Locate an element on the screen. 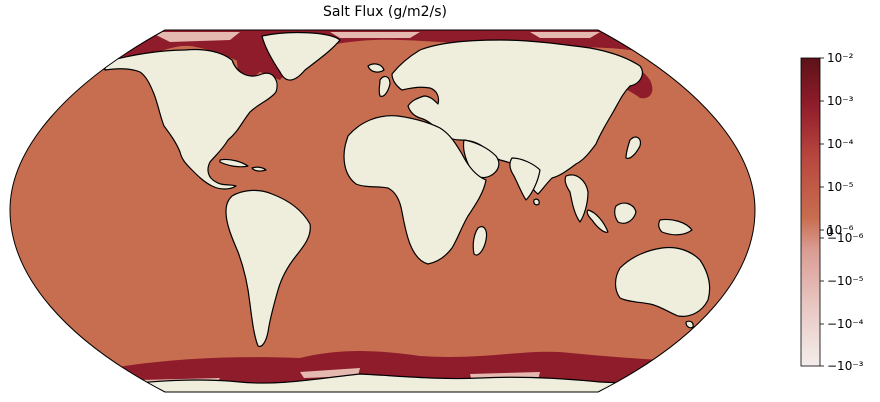  sumatra is located at coordinates (597, 221).